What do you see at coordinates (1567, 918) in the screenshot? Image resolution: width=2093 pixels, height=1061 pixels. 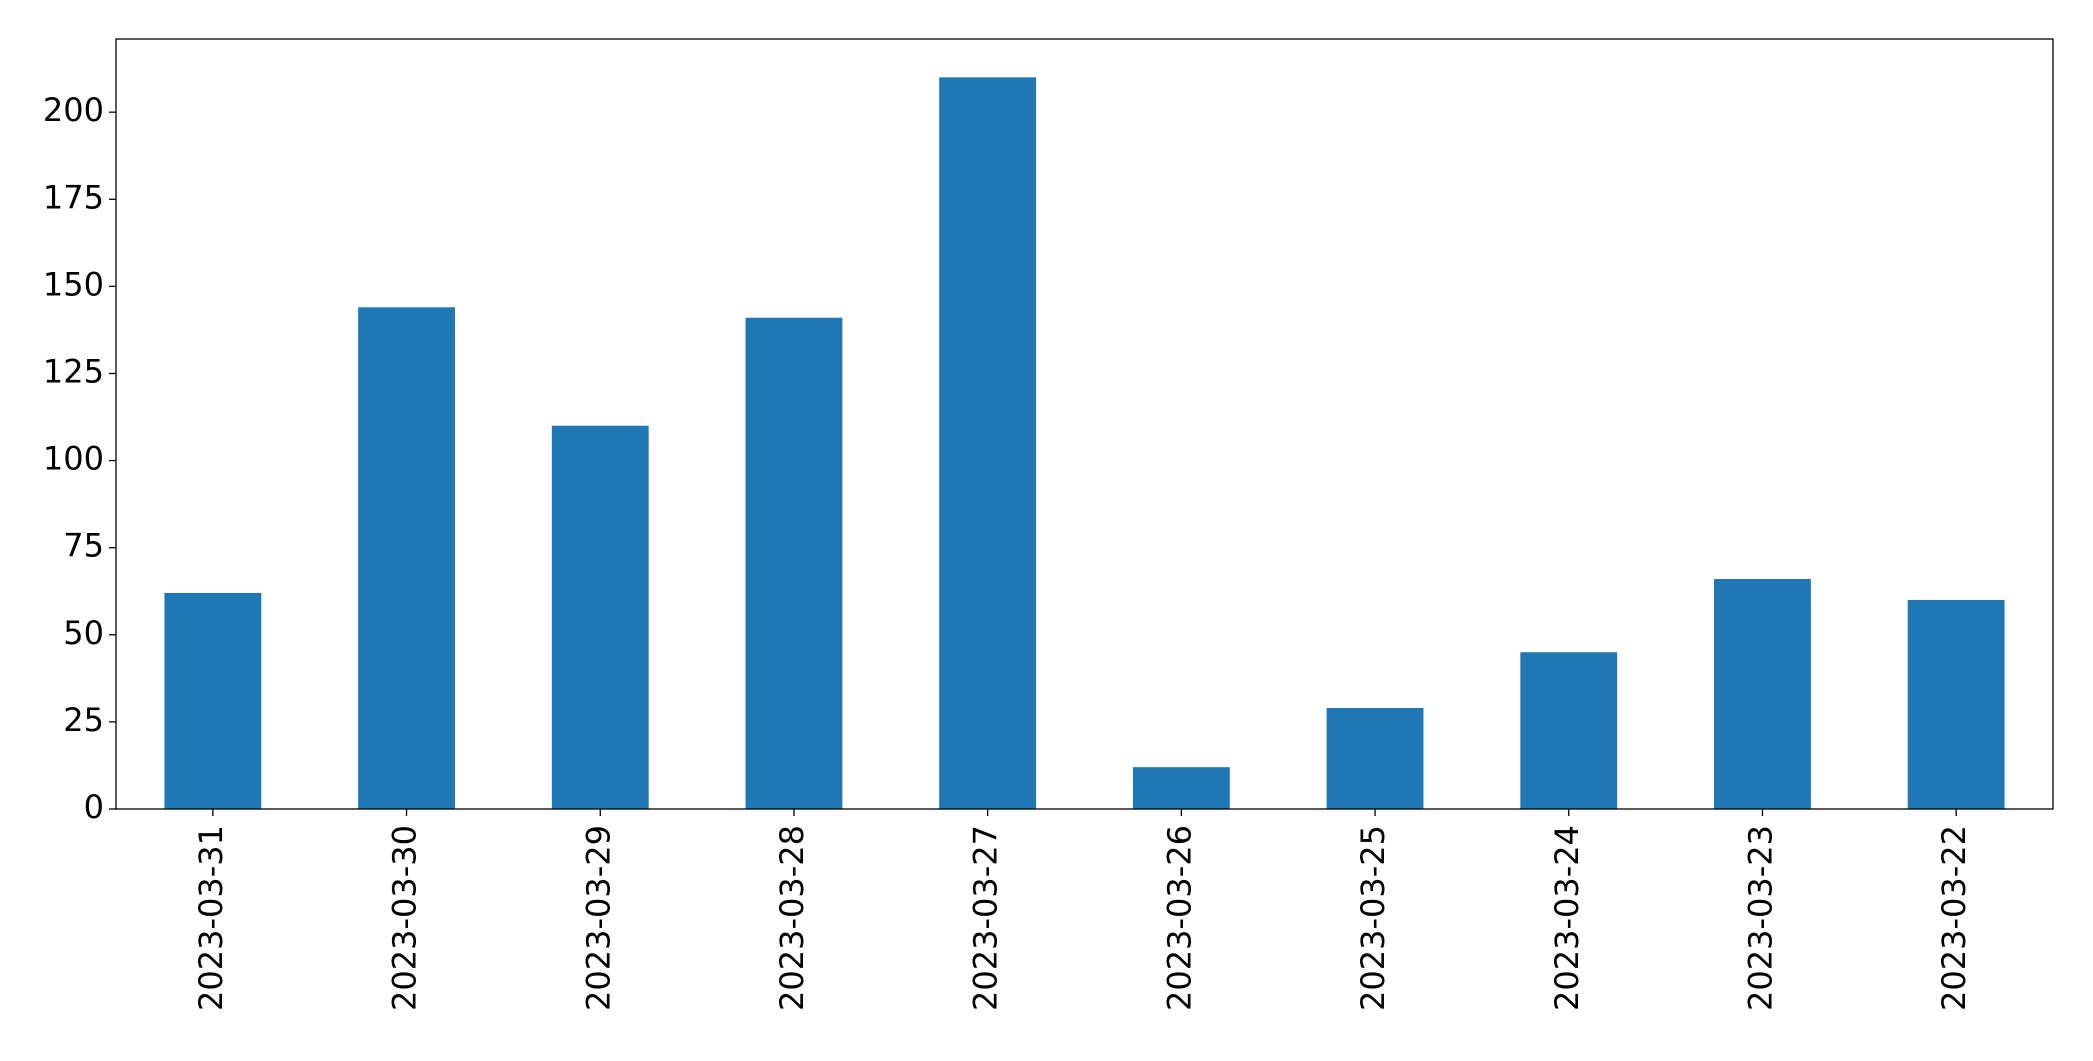 I see `x-tick-label: 2023-03-24` at bounding box center [1567, 918].